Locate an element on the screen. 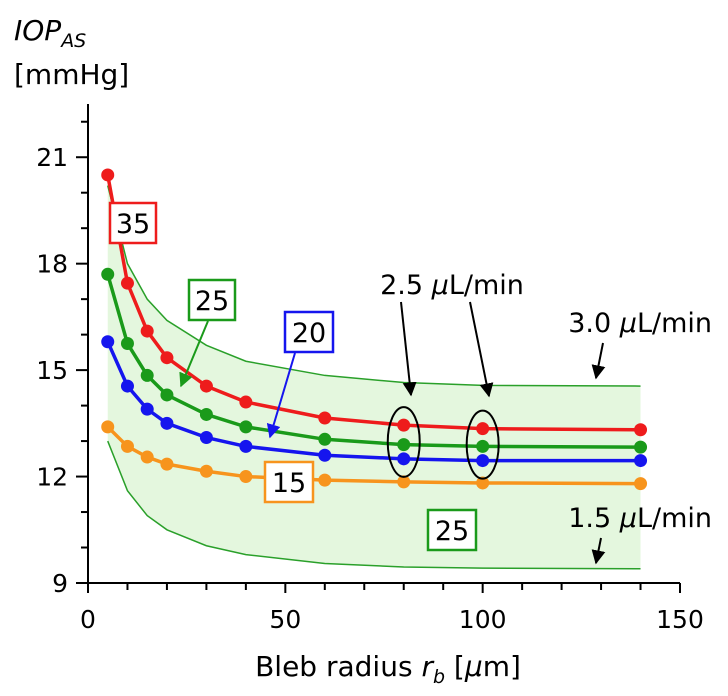  arrow-flow-2-5-right is located at coordinates (481, 349).